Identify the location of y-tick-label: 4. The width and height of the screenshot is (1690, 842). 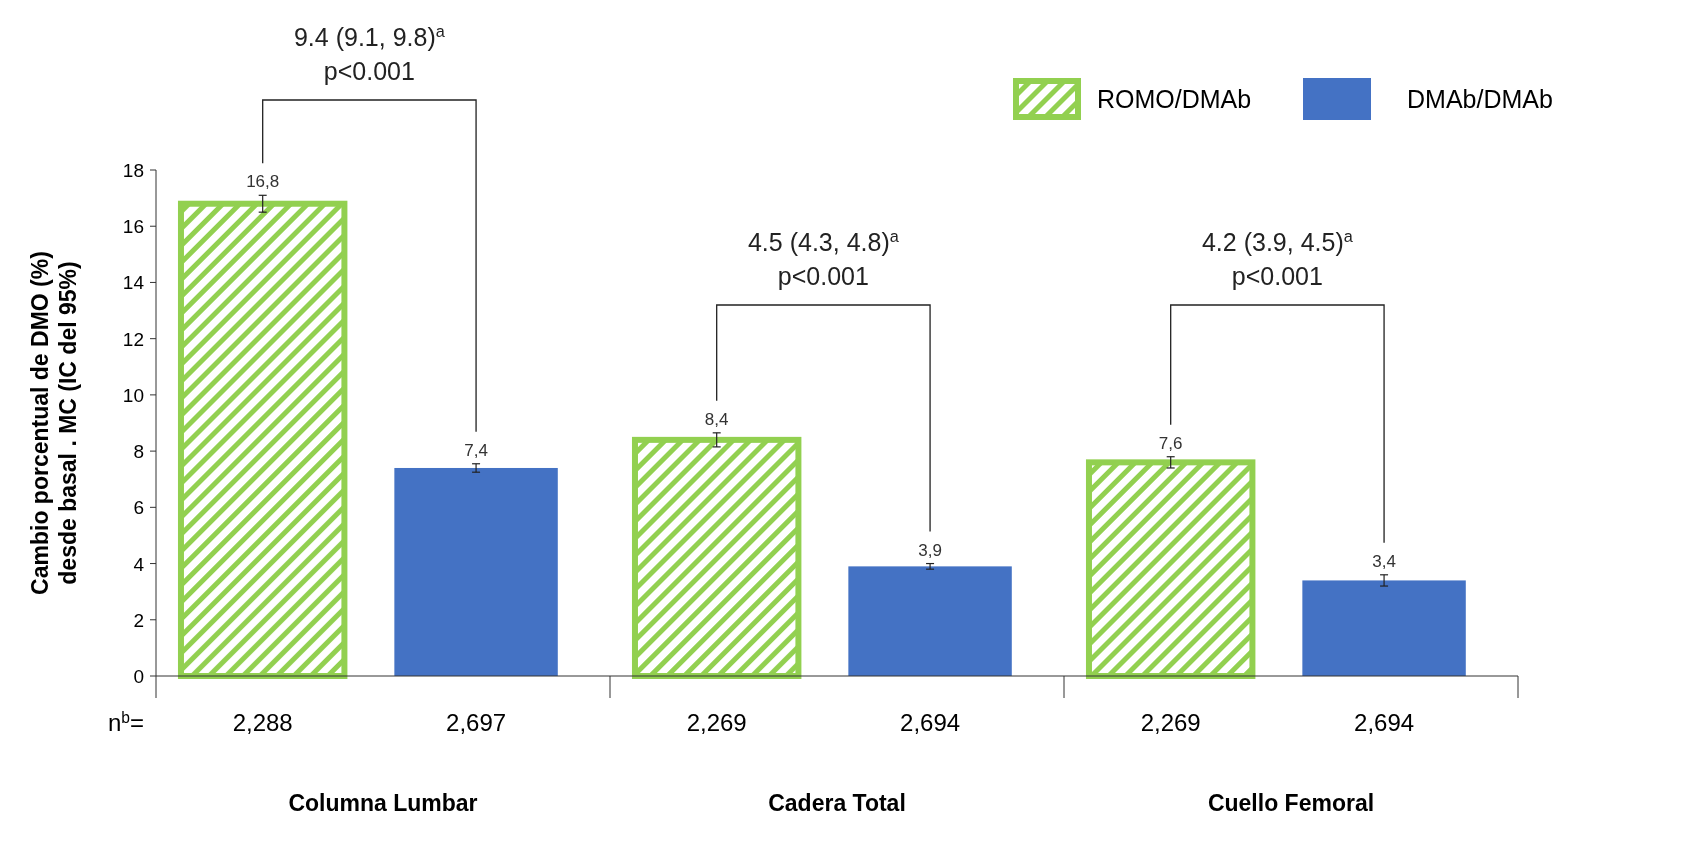
(139, 564).